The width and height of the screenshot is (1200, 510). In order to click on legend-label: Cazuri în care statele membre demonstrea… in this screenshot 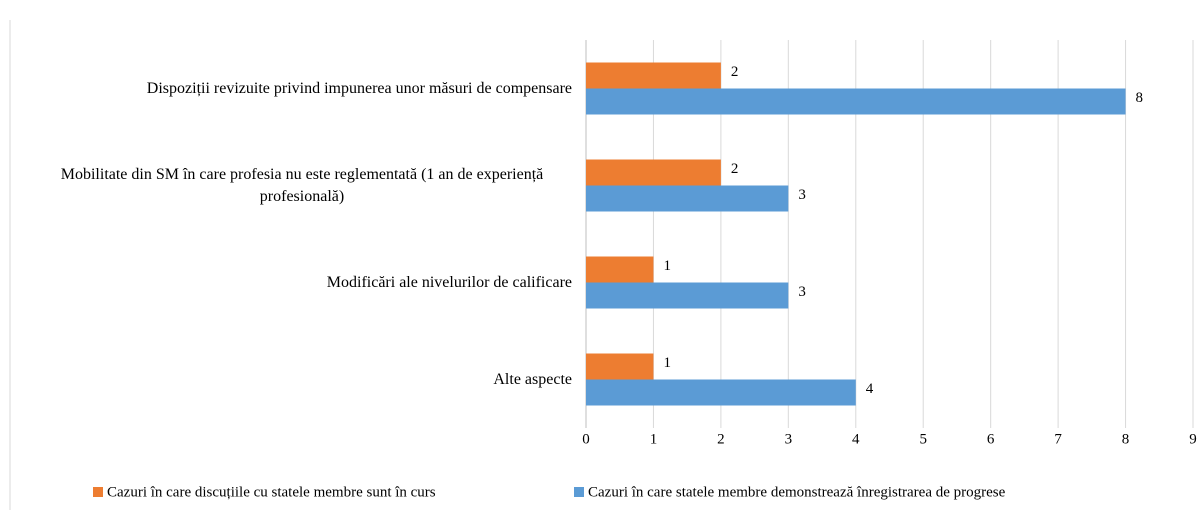, I will do `click(797, 492)`.